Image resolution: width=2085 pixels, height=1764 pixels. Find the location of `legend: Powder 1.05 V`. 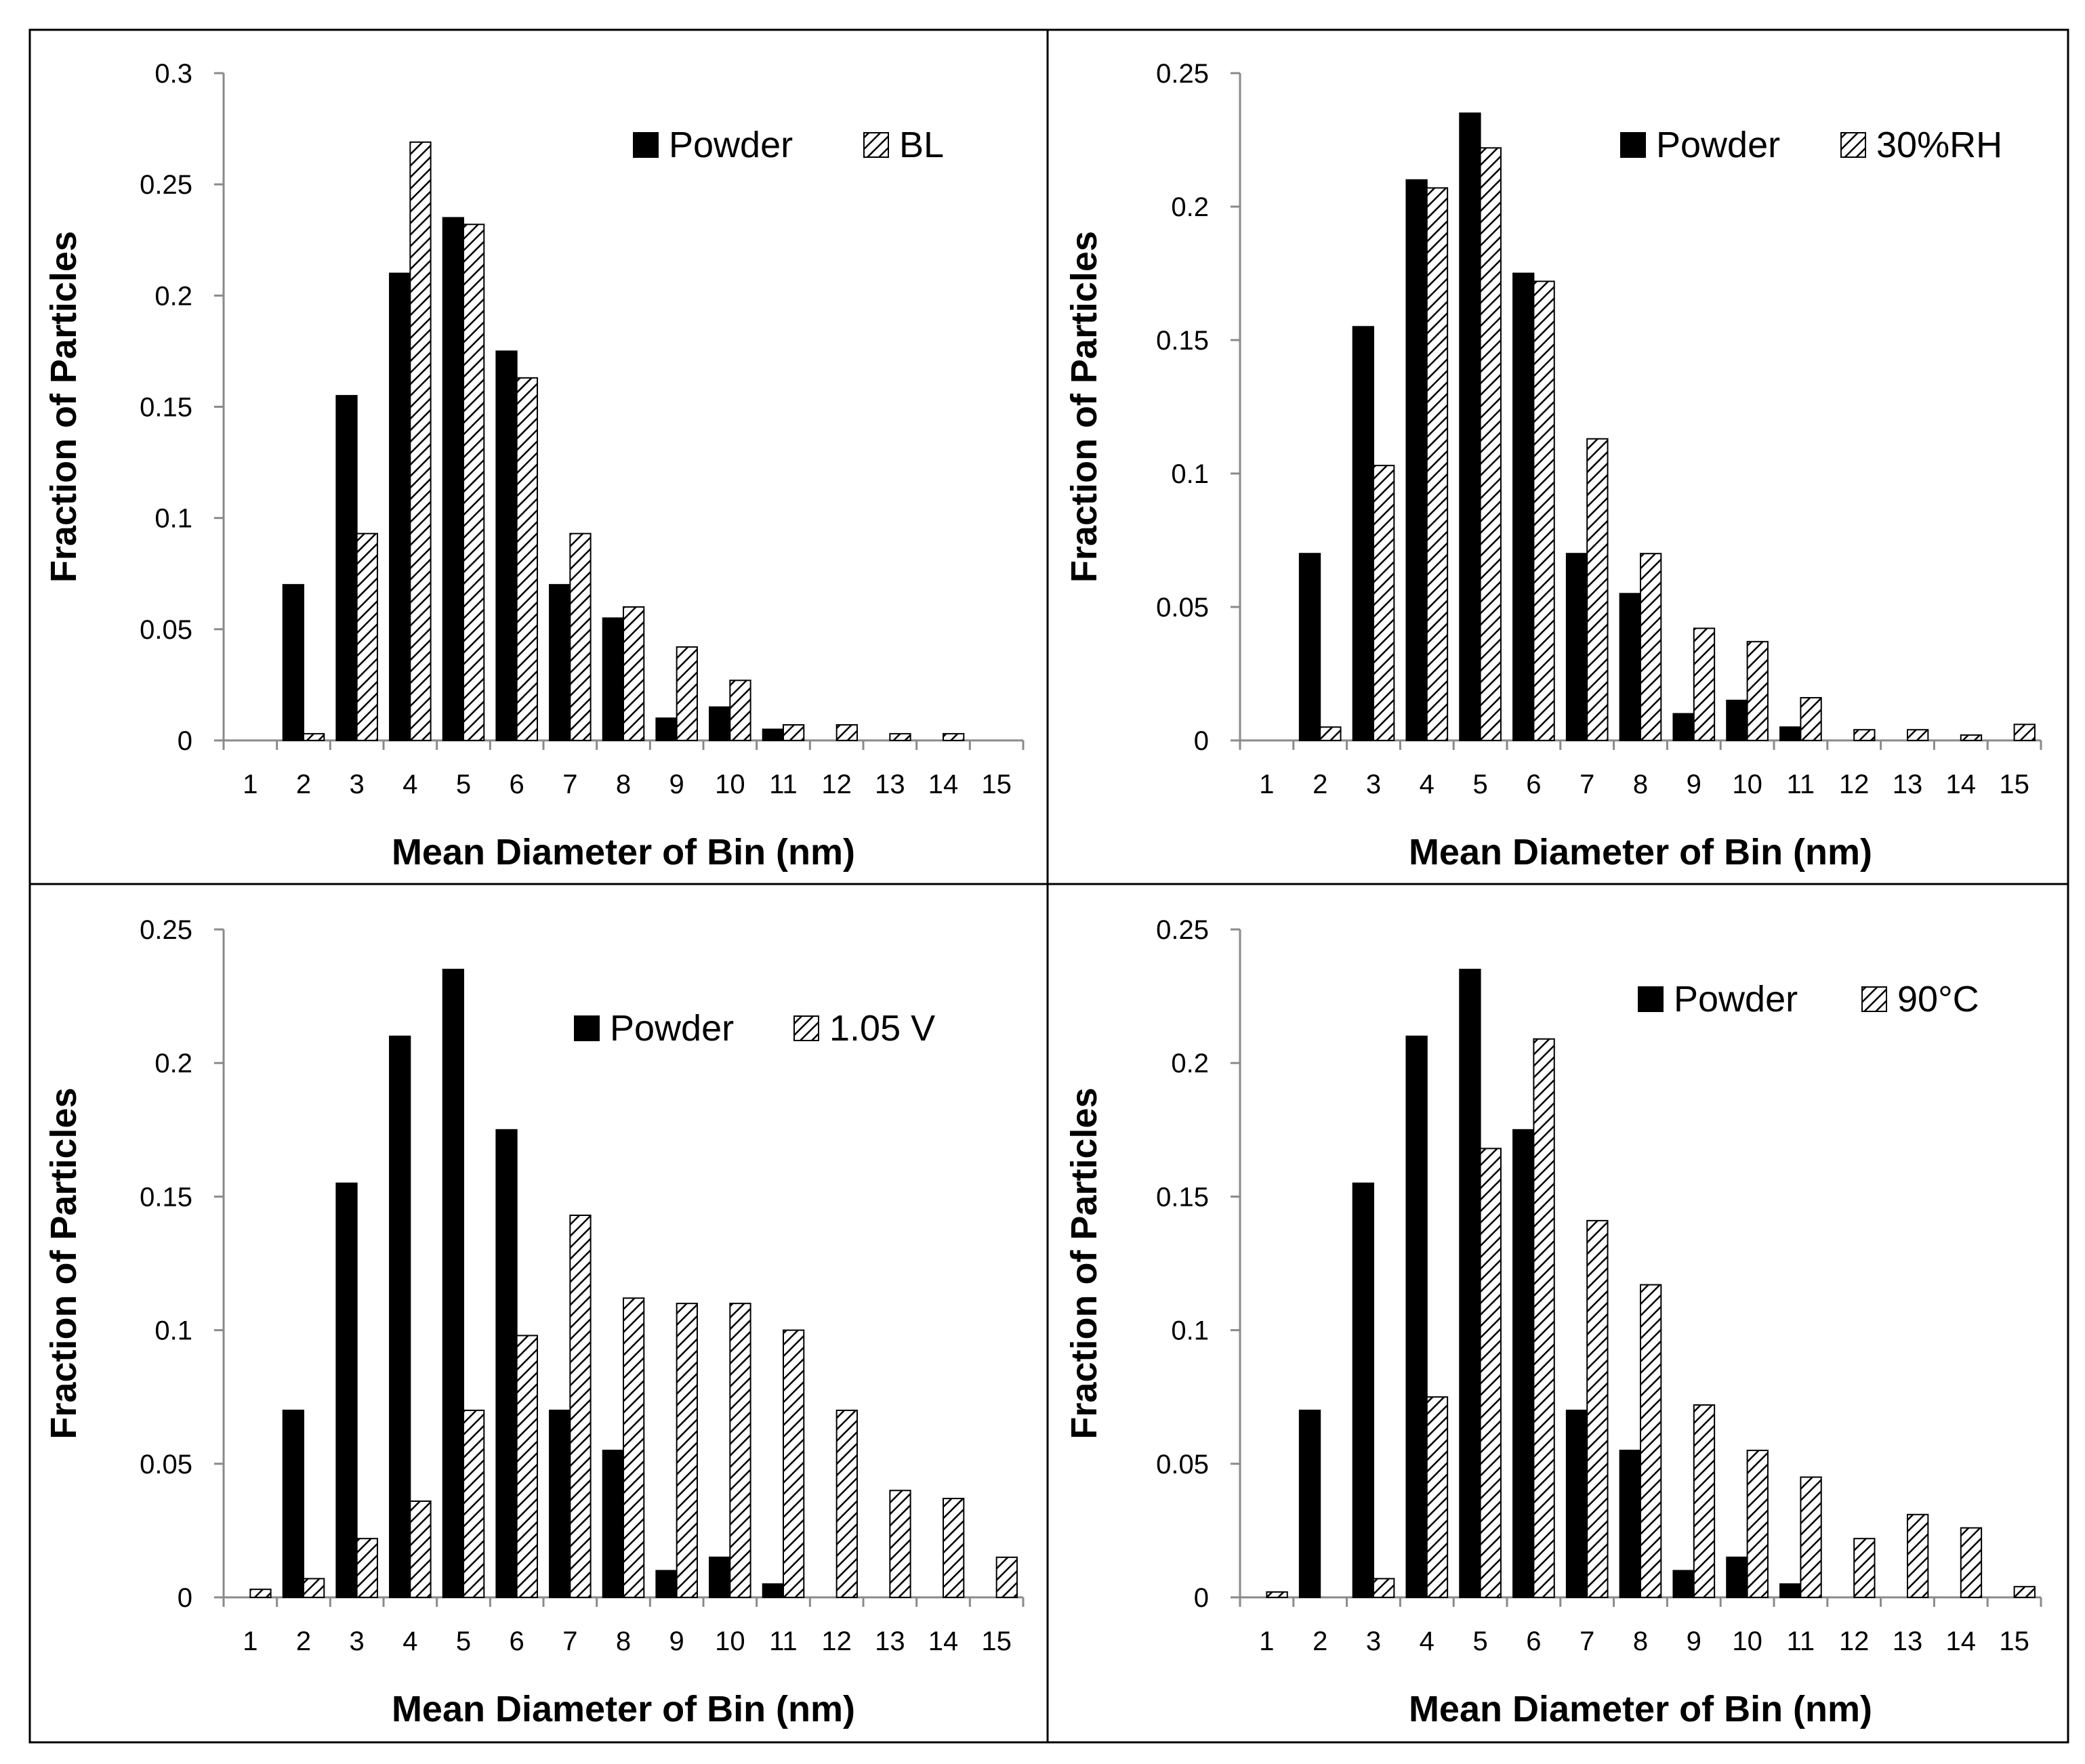

legend: Powder 1.05 V is located at coordinates (754, 1028).